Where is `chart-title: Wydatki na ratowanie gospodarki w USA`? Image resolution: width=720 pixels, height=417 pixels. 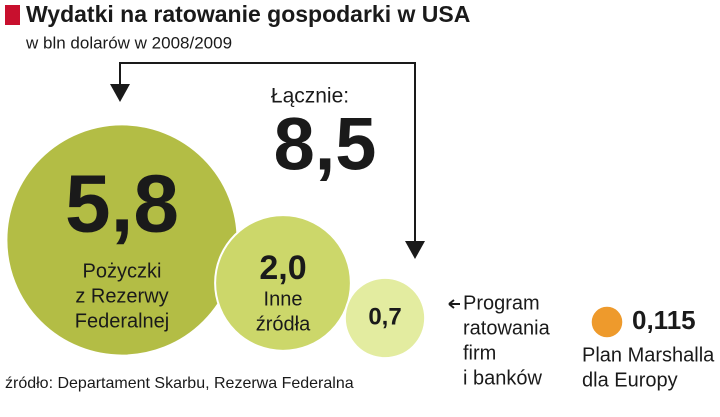
chart-title: Wydatki na ratowanie gospodarki w USA is located at coordinates (248, 14).